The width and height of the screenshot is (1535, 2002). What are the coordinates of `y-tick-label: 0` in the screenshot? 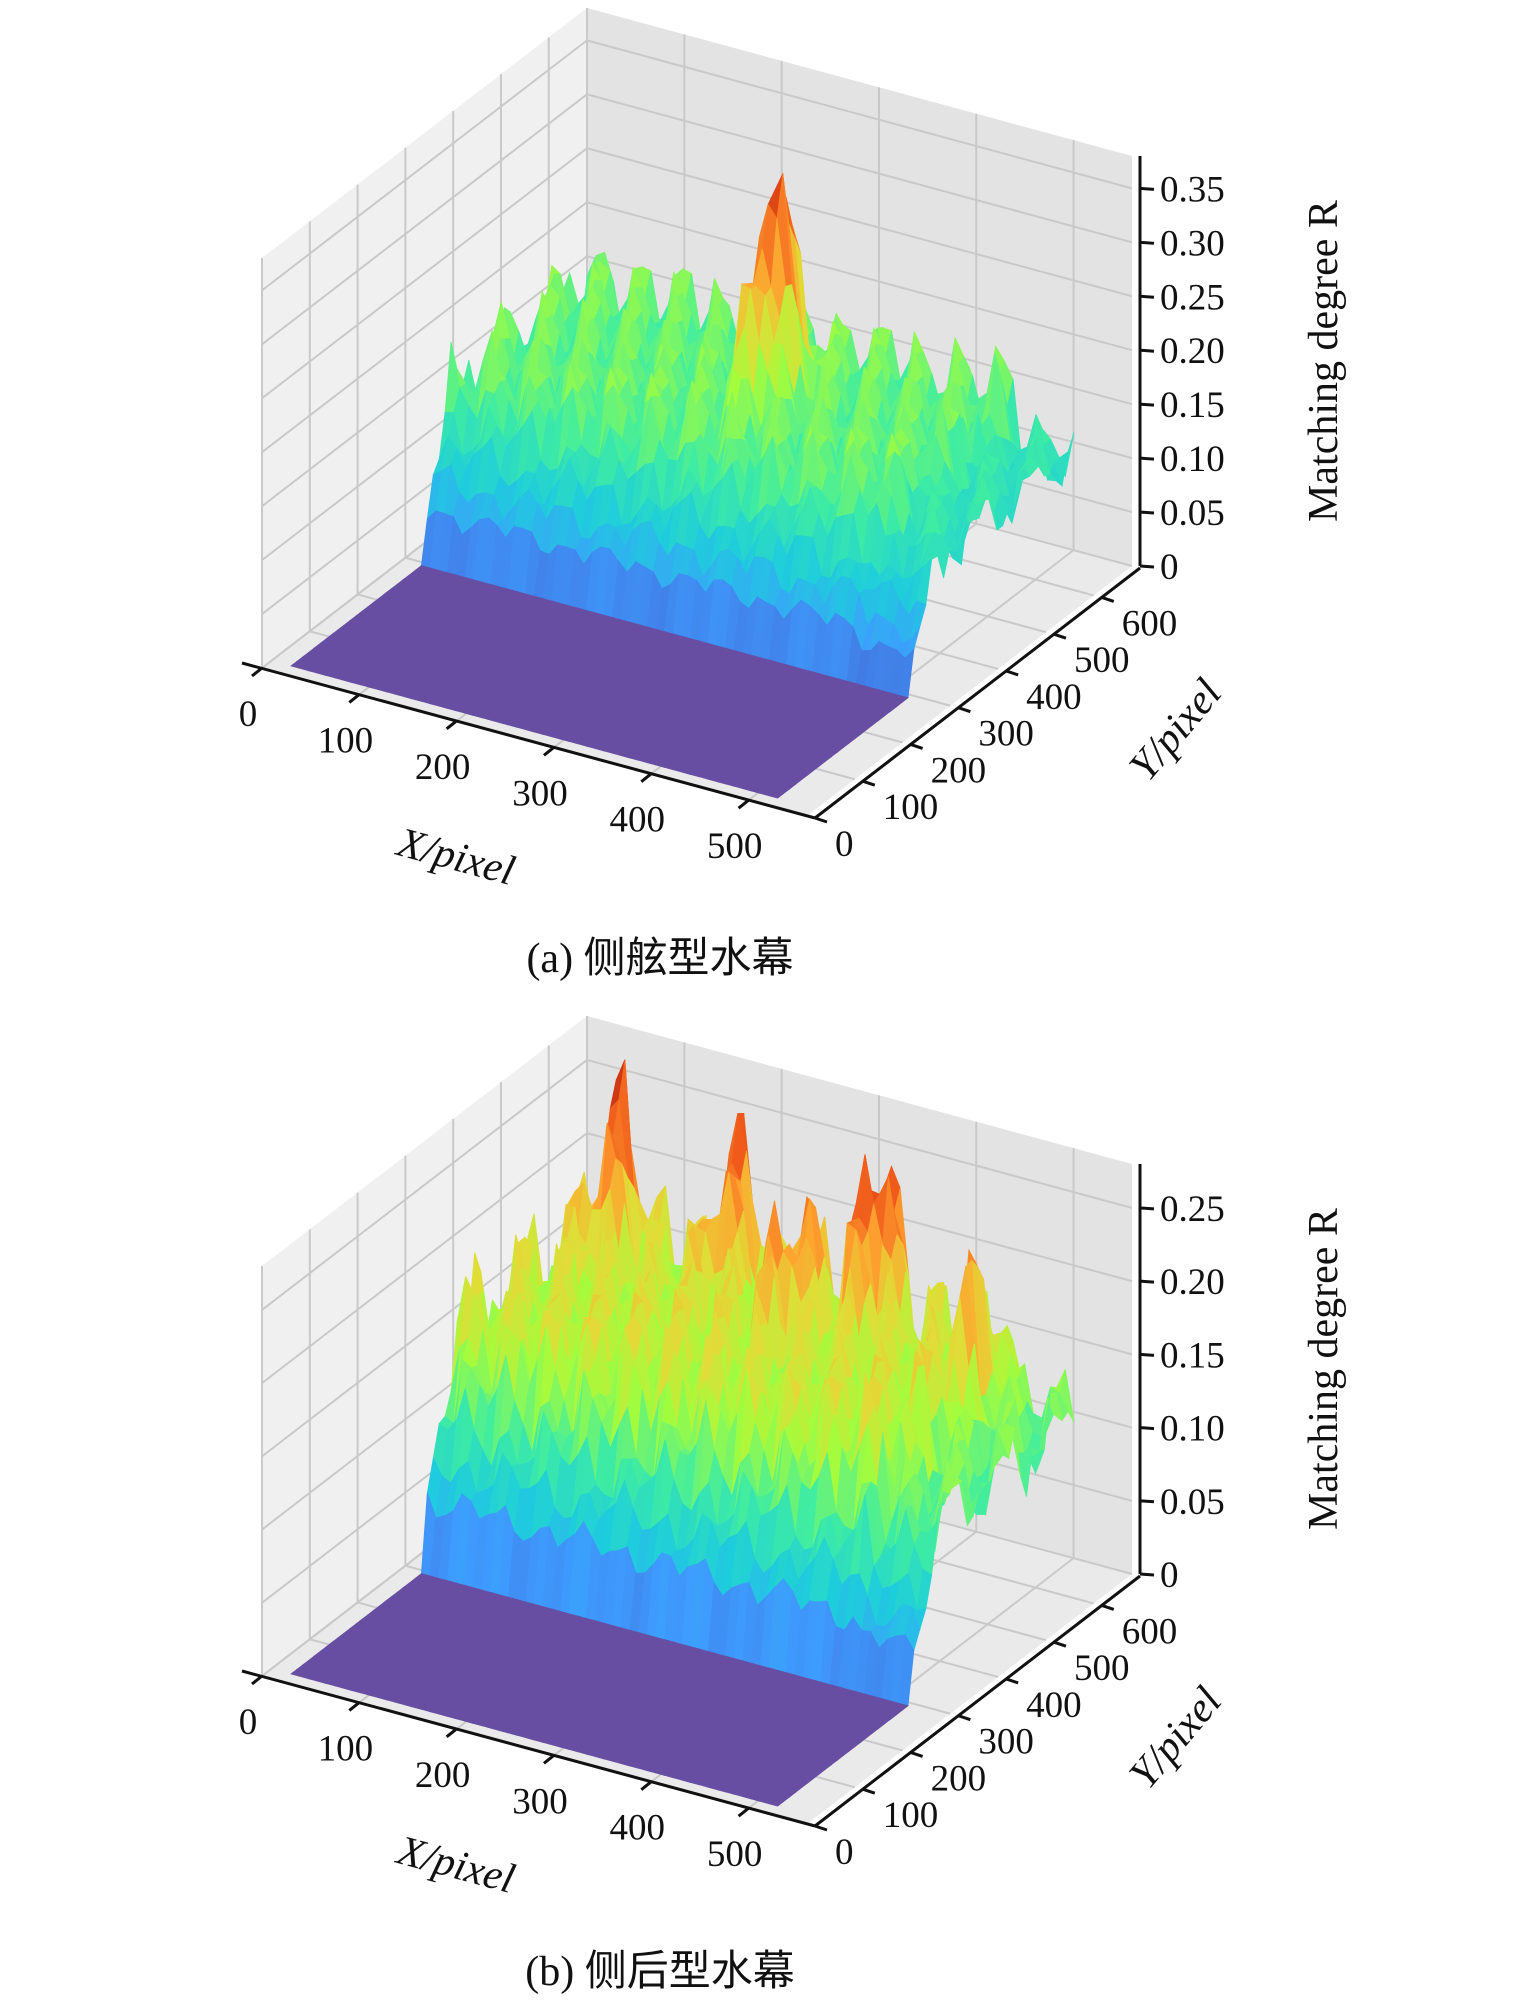 It's located at (844, 844).